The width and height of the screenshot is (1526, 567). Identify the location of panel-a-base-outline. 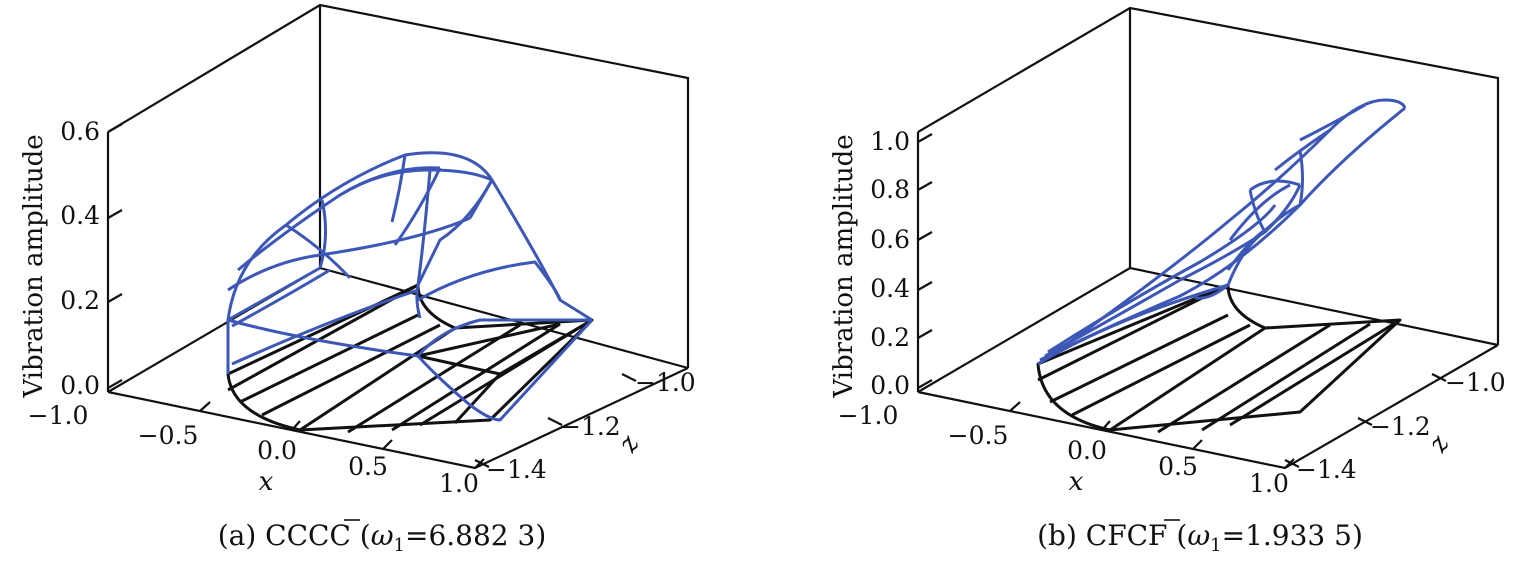
(410, 357).